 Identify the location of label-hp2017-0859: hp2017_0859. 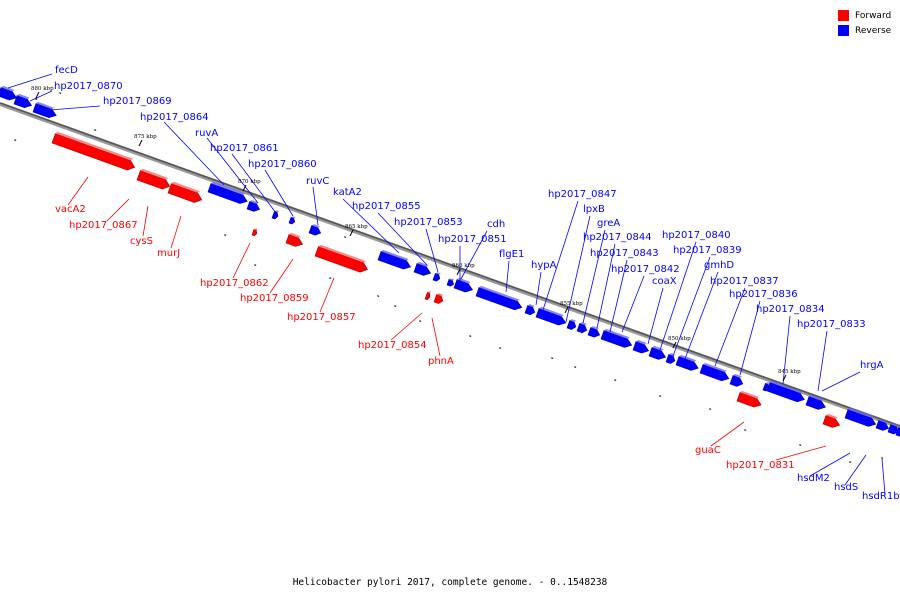
(274, 298).